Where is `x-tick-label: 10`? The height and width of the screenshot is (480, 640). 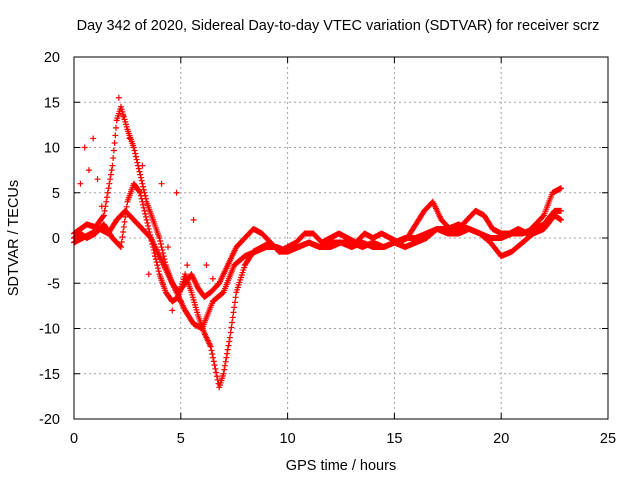 x-tick-label: 10 is located at coordinates (288, 439).